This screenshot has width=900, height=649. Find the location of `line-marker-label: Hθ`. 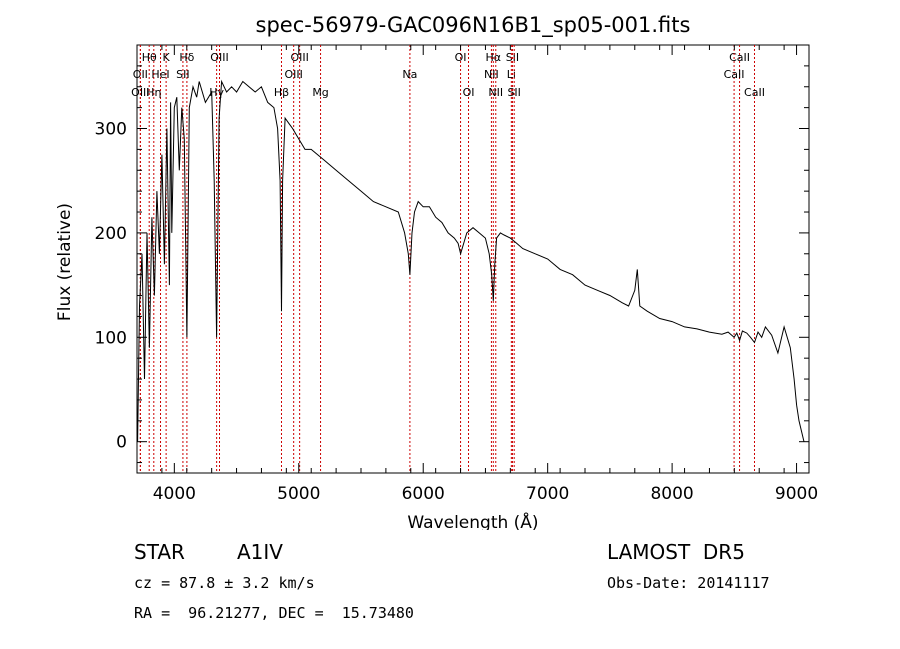

line-marker-label: Hθ is located at coordinates (149, 57).